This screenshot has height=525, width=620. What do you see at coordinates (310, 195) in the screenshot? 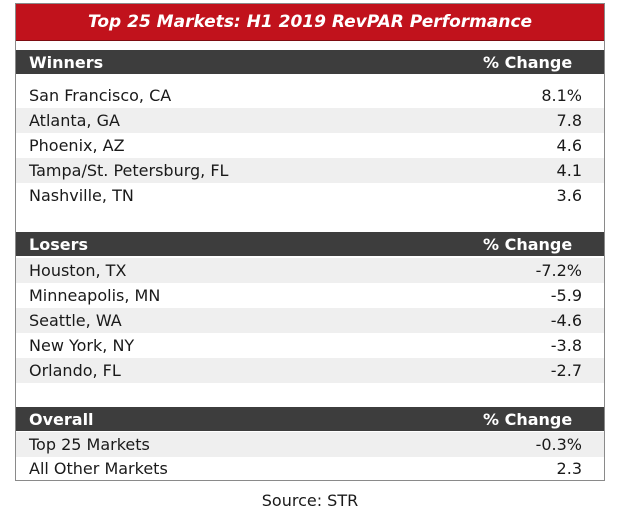
I see `table-row: Nashville, TN 3.6` at bounding box center [310, 195].